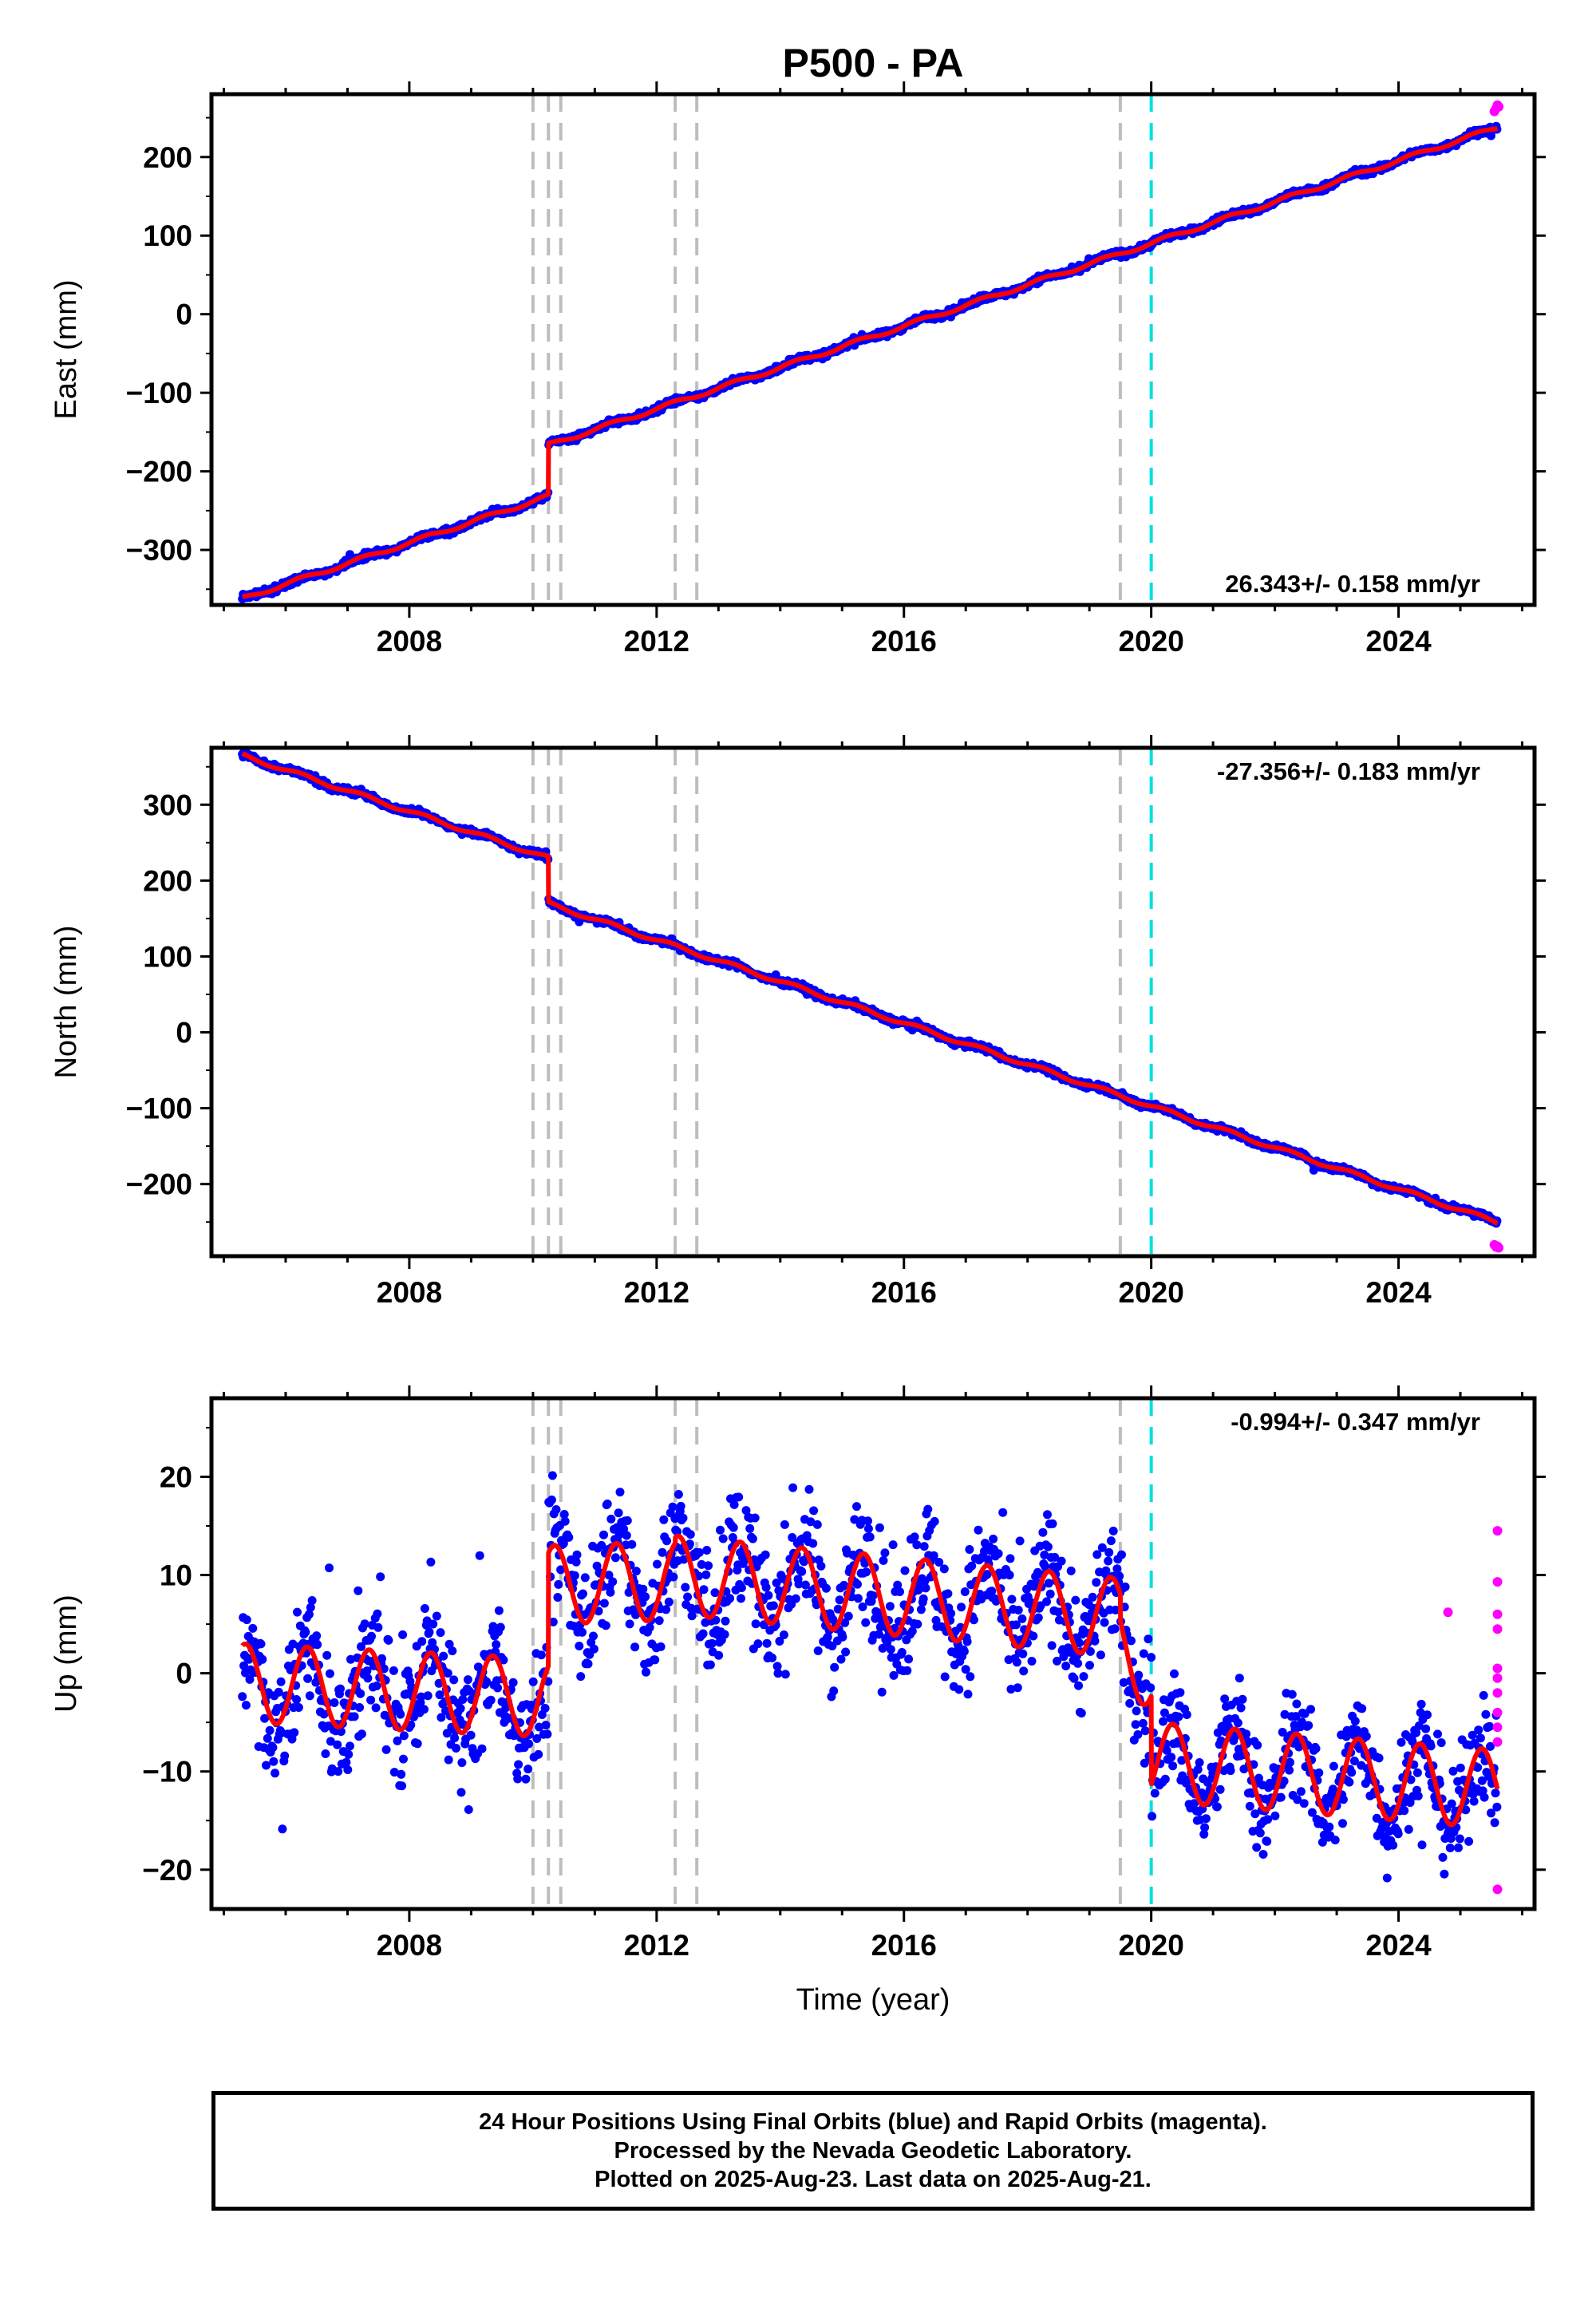  I want to click on y-tick-label: 300, so click(167, 804).